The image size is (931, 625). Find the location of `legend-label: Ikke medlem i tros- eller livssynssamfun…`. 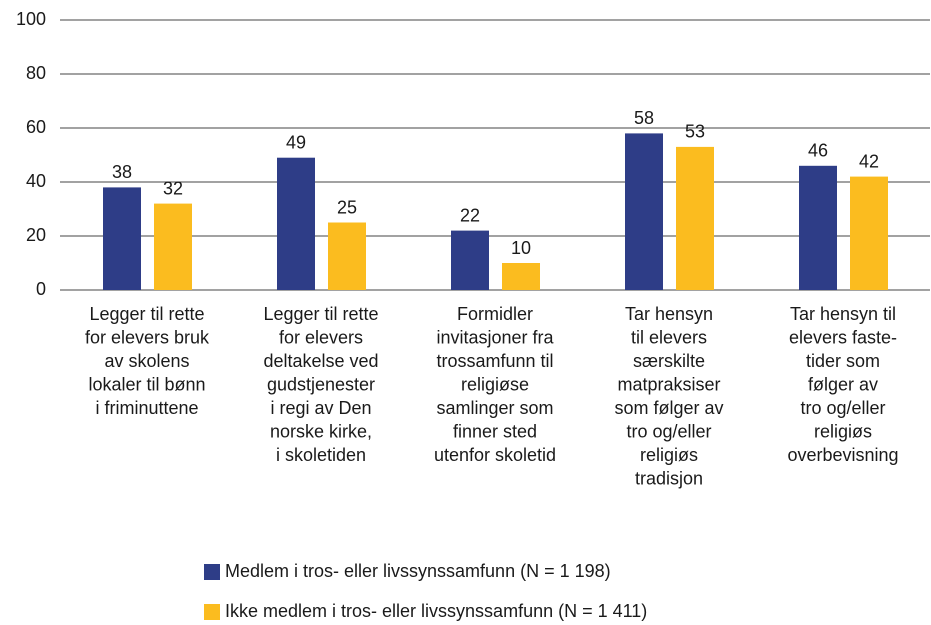

legend-label: Ikke medlem i tros- eller livssynssamfun… is located at coordinates (436, 611).